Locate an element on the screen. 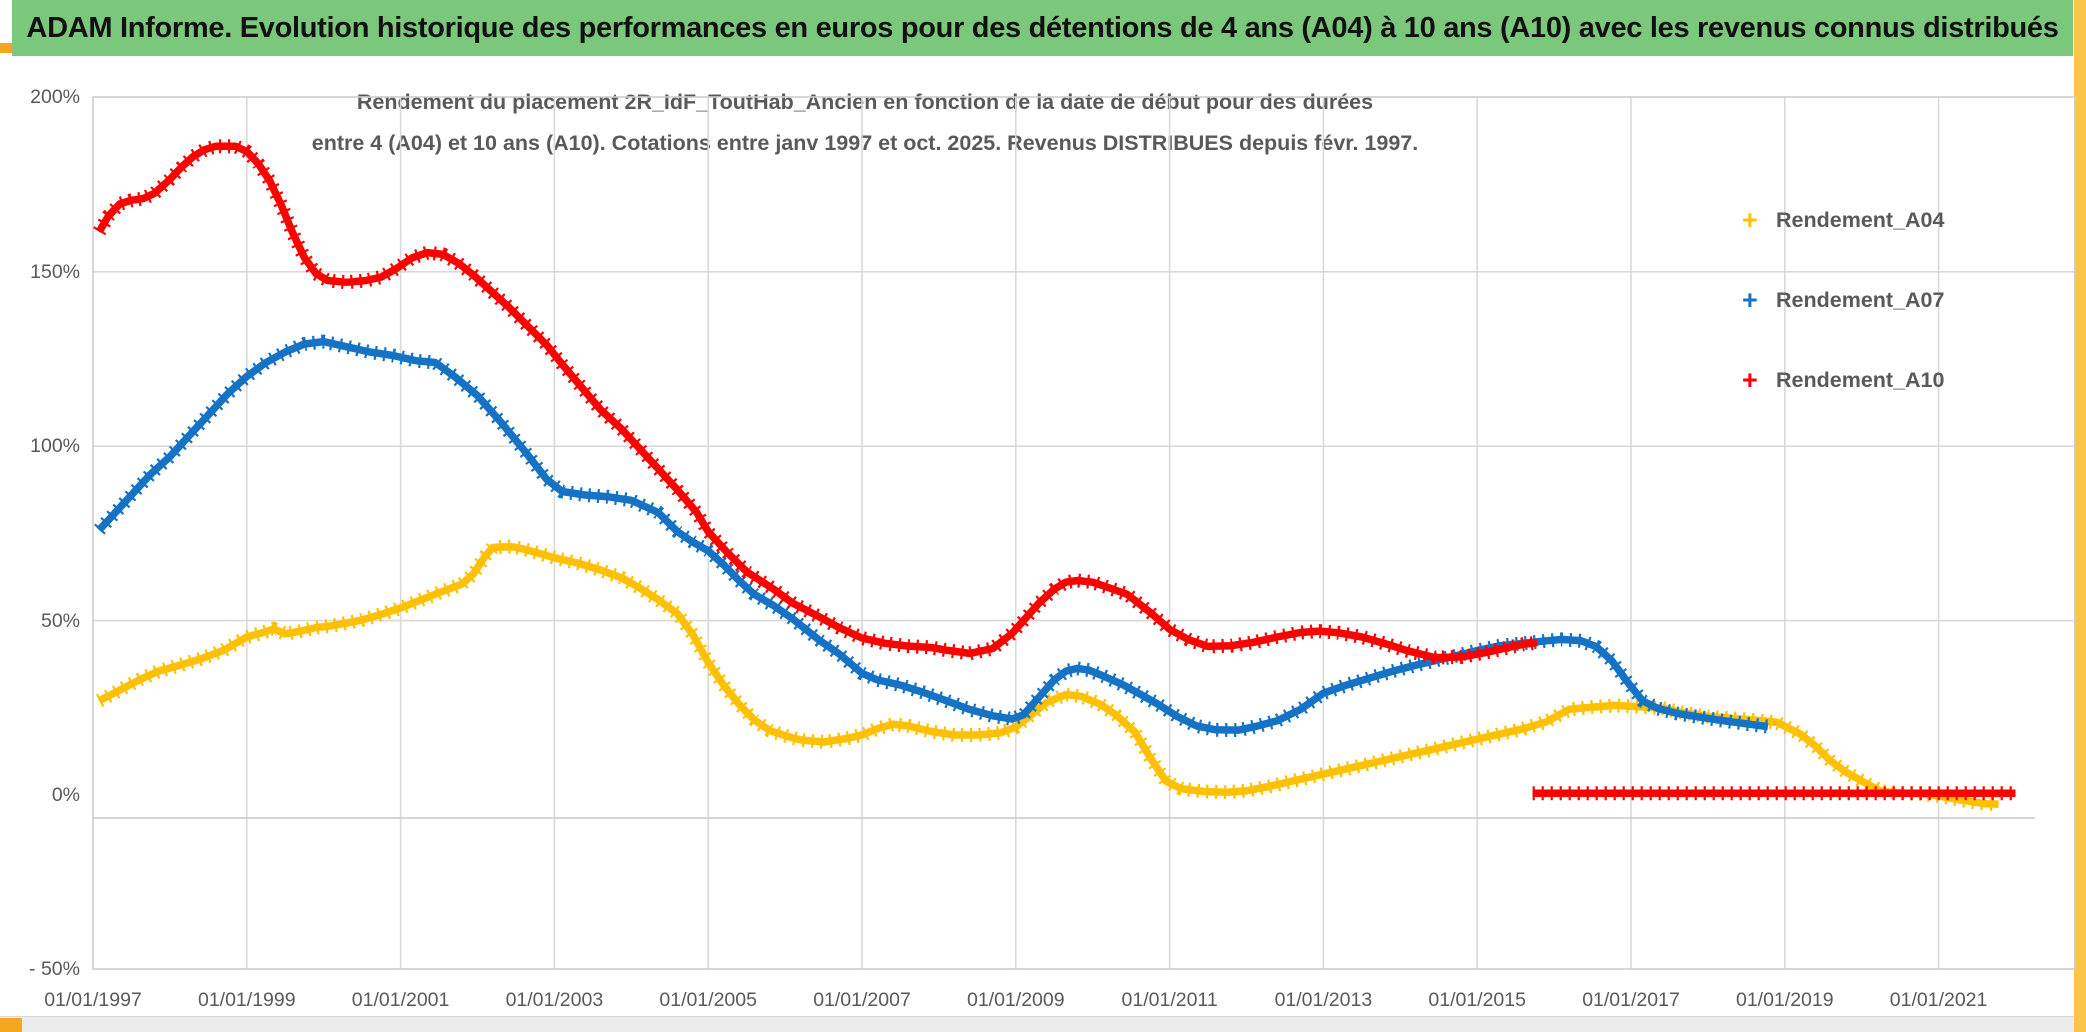  x-tick-label-2015: 01/01/2015 is located at coordinates (1477, 1000).